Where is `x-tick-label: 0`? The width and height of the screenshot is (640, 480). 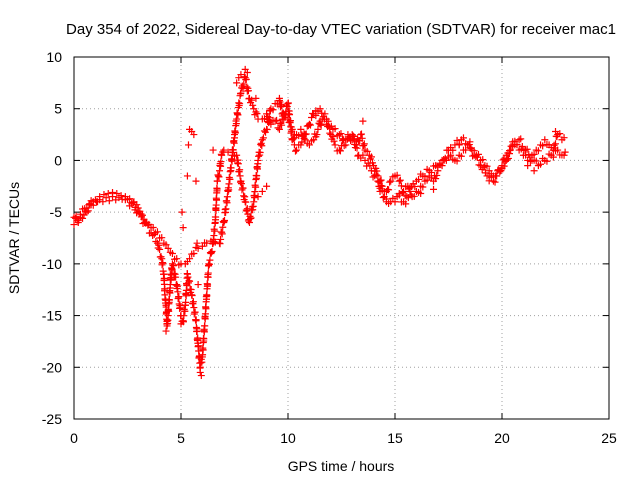 x-tick-label: 0 is located at coordinates (74, 438).